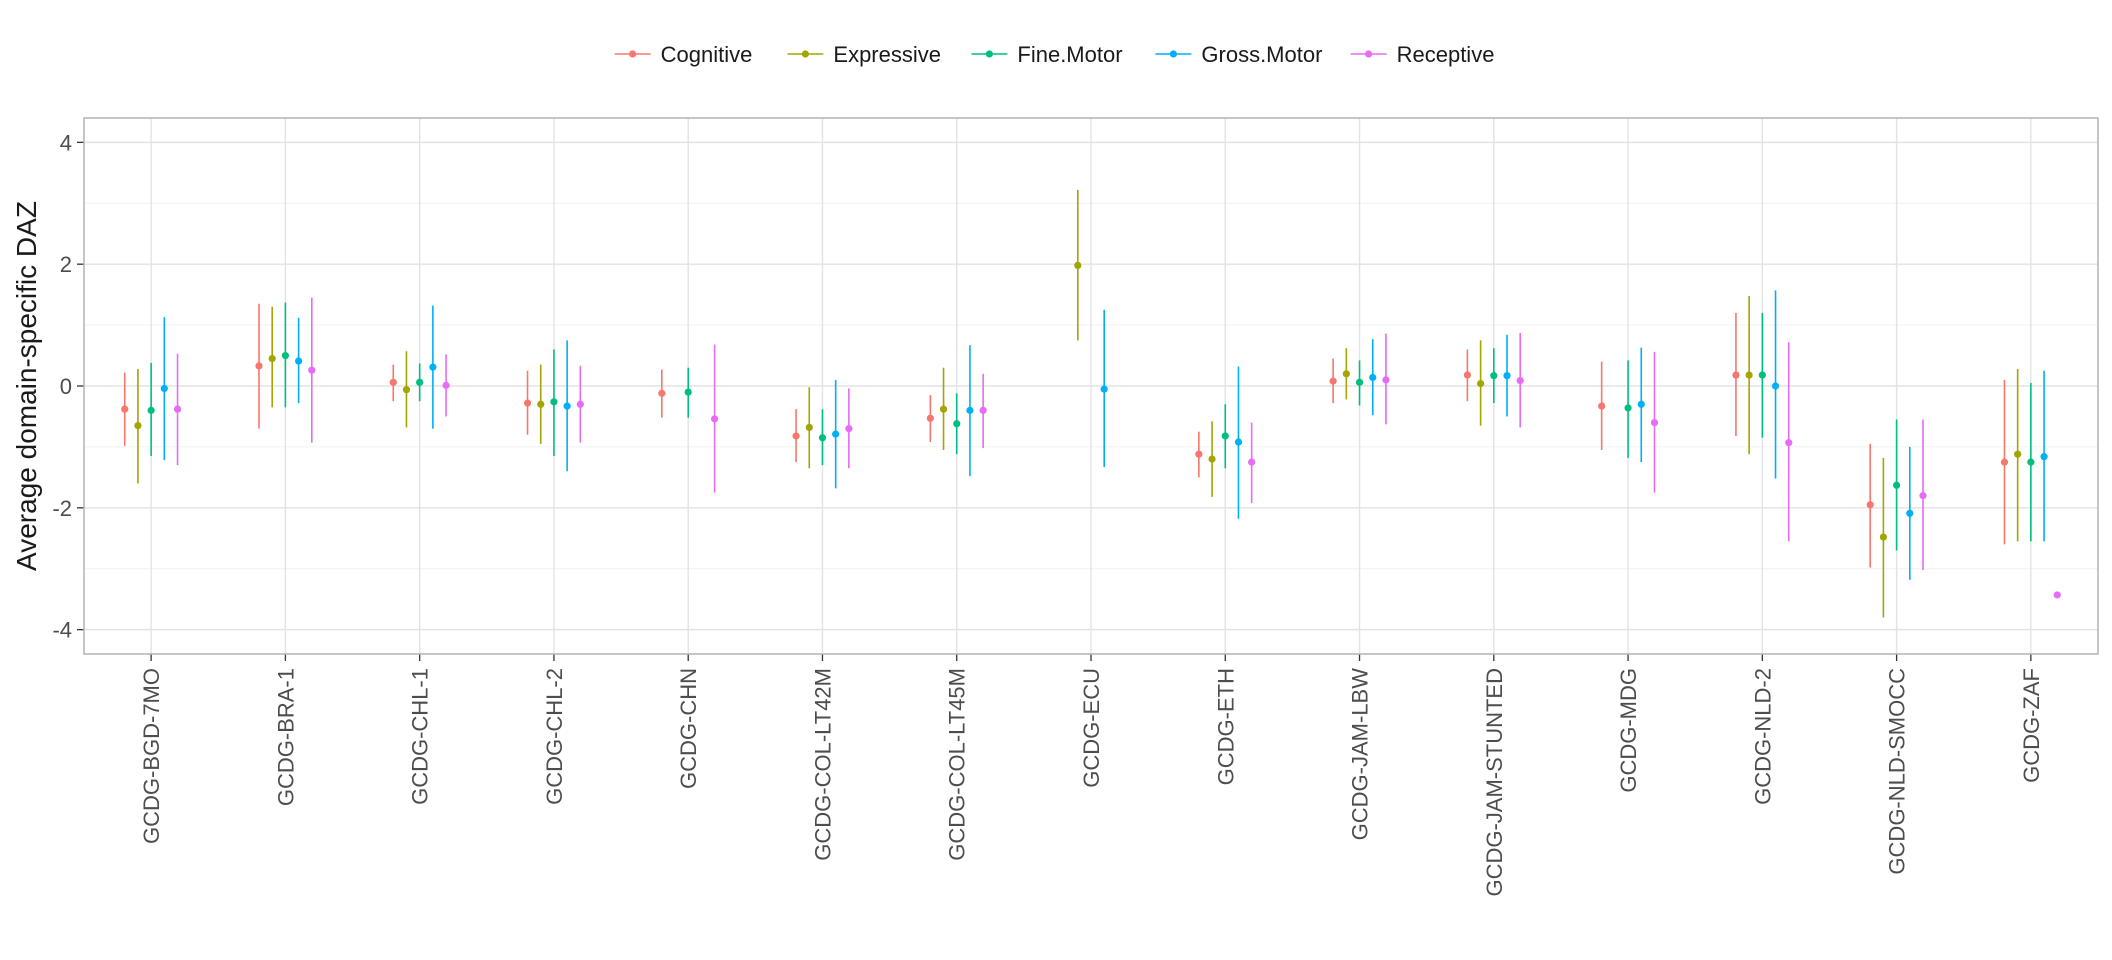 Image resolution: width=2112 pixels, height=960 pixels. I want to click on y-tick-label: 4, so click(66, 142).